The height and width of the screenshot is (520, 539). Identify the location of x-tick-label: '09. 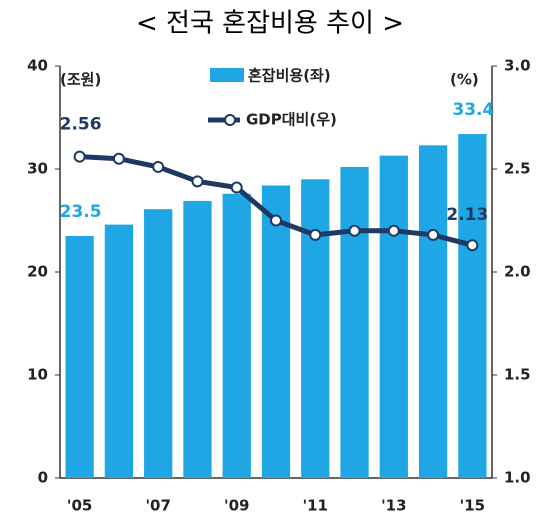
(236, 506).